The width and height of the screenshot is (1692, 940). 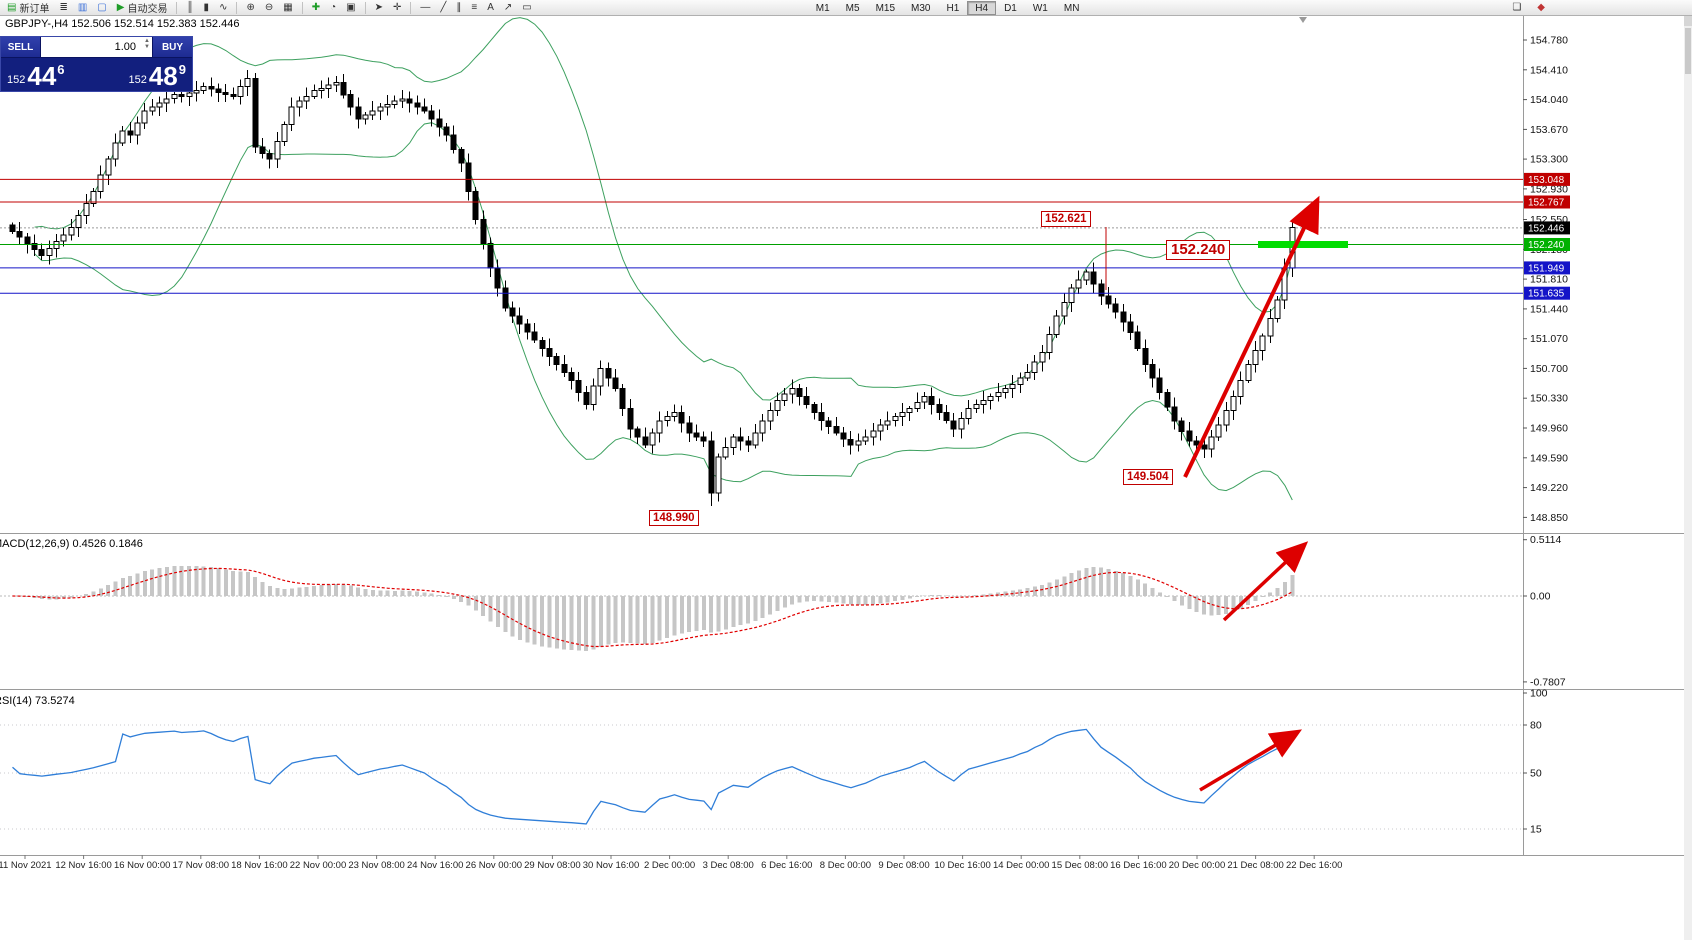 I want to click on sell-price-pip: 6, so click(x=61, y=69).